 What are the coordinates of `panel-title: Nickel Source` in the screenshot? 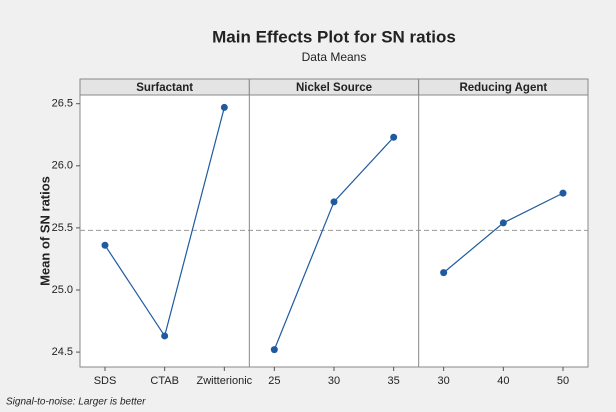 It's located at (334, 88).